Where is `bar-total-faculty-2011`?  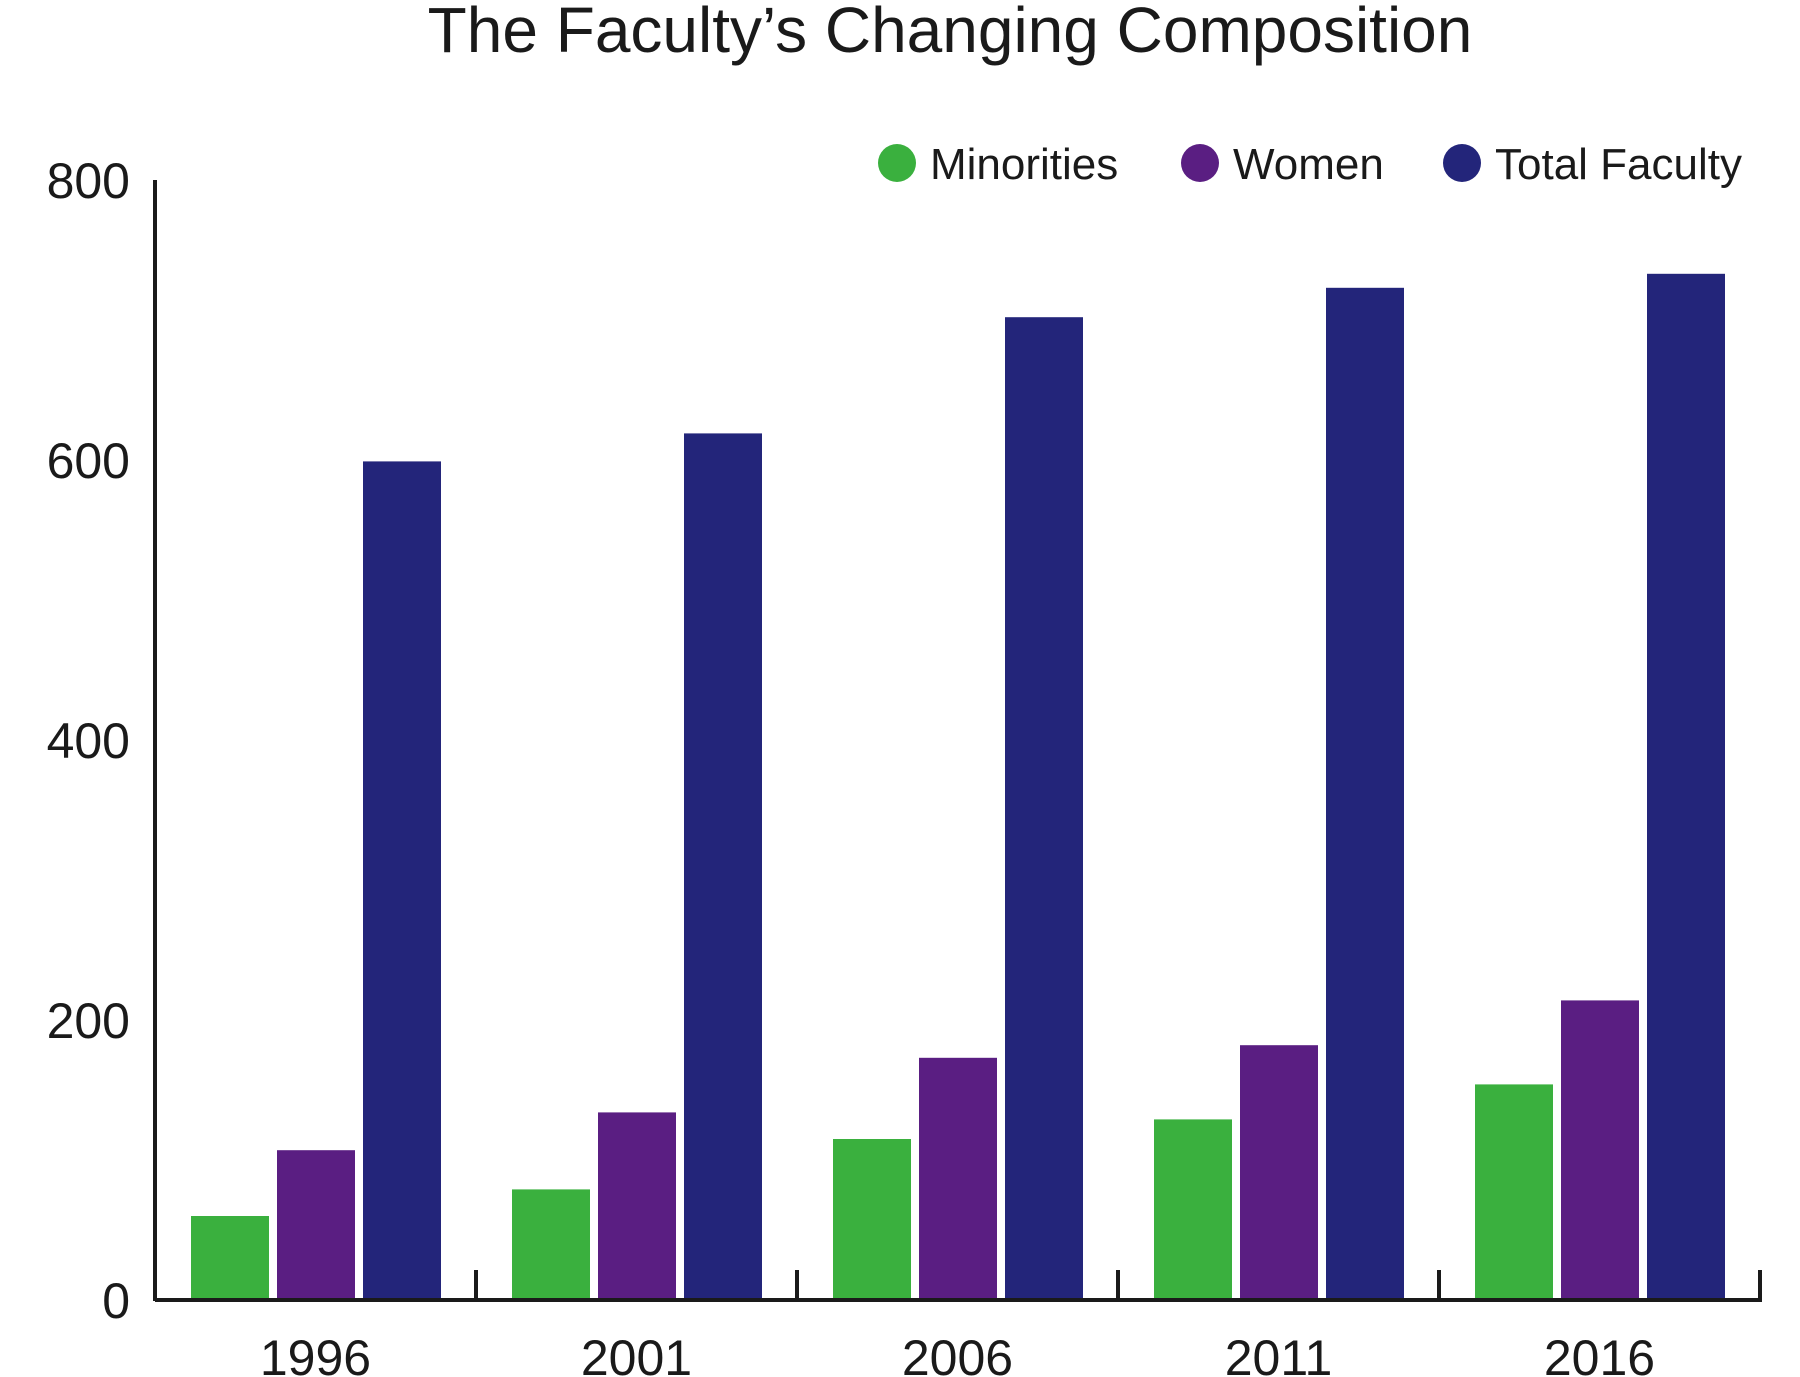
bar-total-faculty-2011 is located at coordinates (1365, 793).